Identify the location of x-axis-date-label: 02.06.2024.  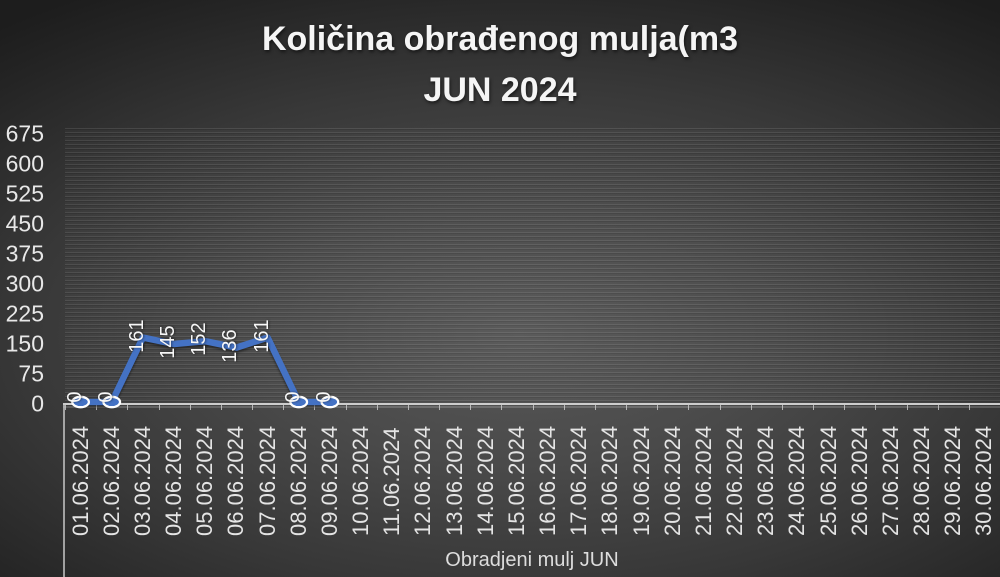
(111, 480).